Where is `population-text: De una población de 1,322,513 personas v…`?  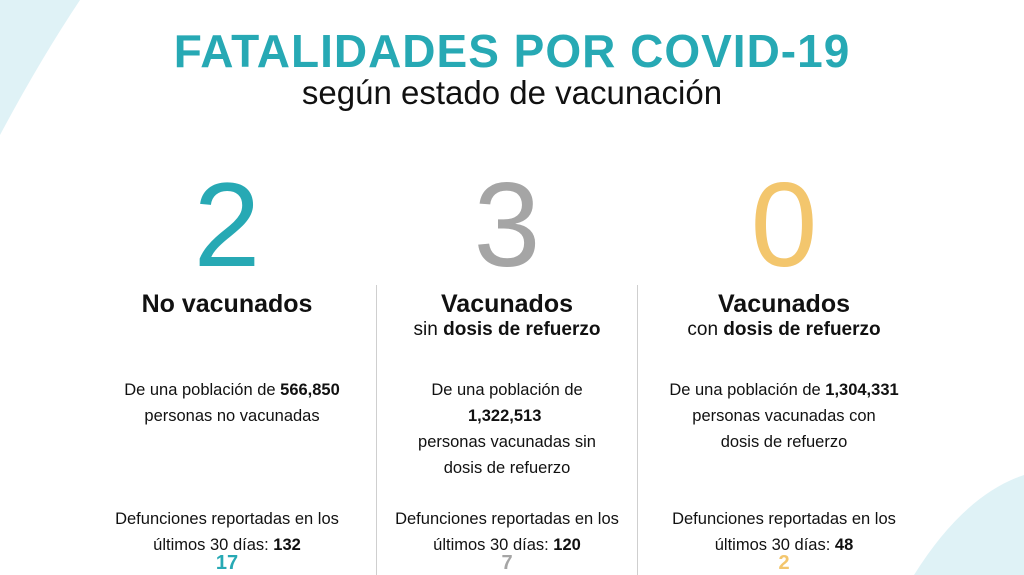
population-text: De una población de 1,322,513 personas v… is located at coordinates (507, 429).